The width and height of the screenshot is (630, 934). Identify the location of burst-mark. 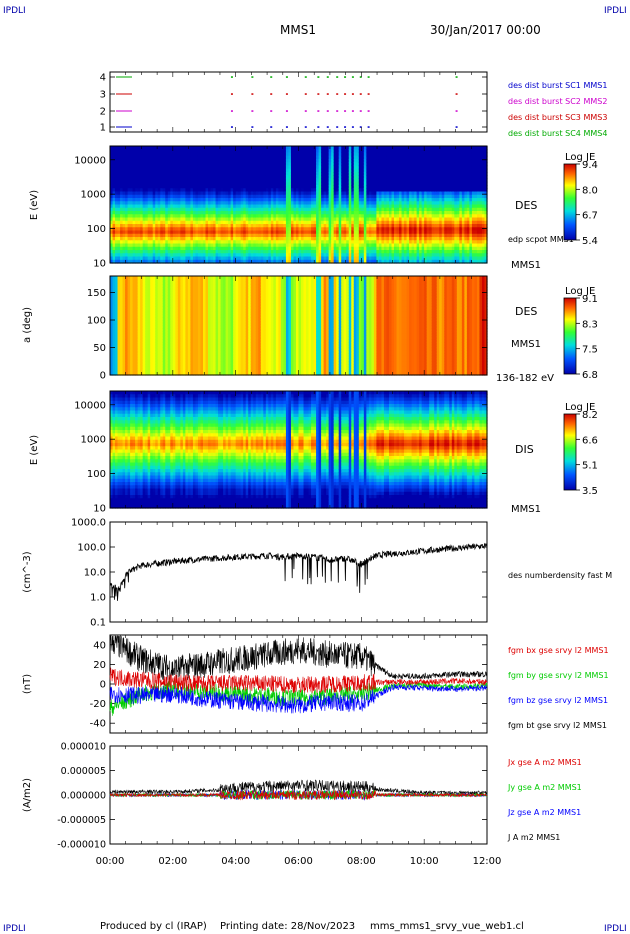
(368, 127).